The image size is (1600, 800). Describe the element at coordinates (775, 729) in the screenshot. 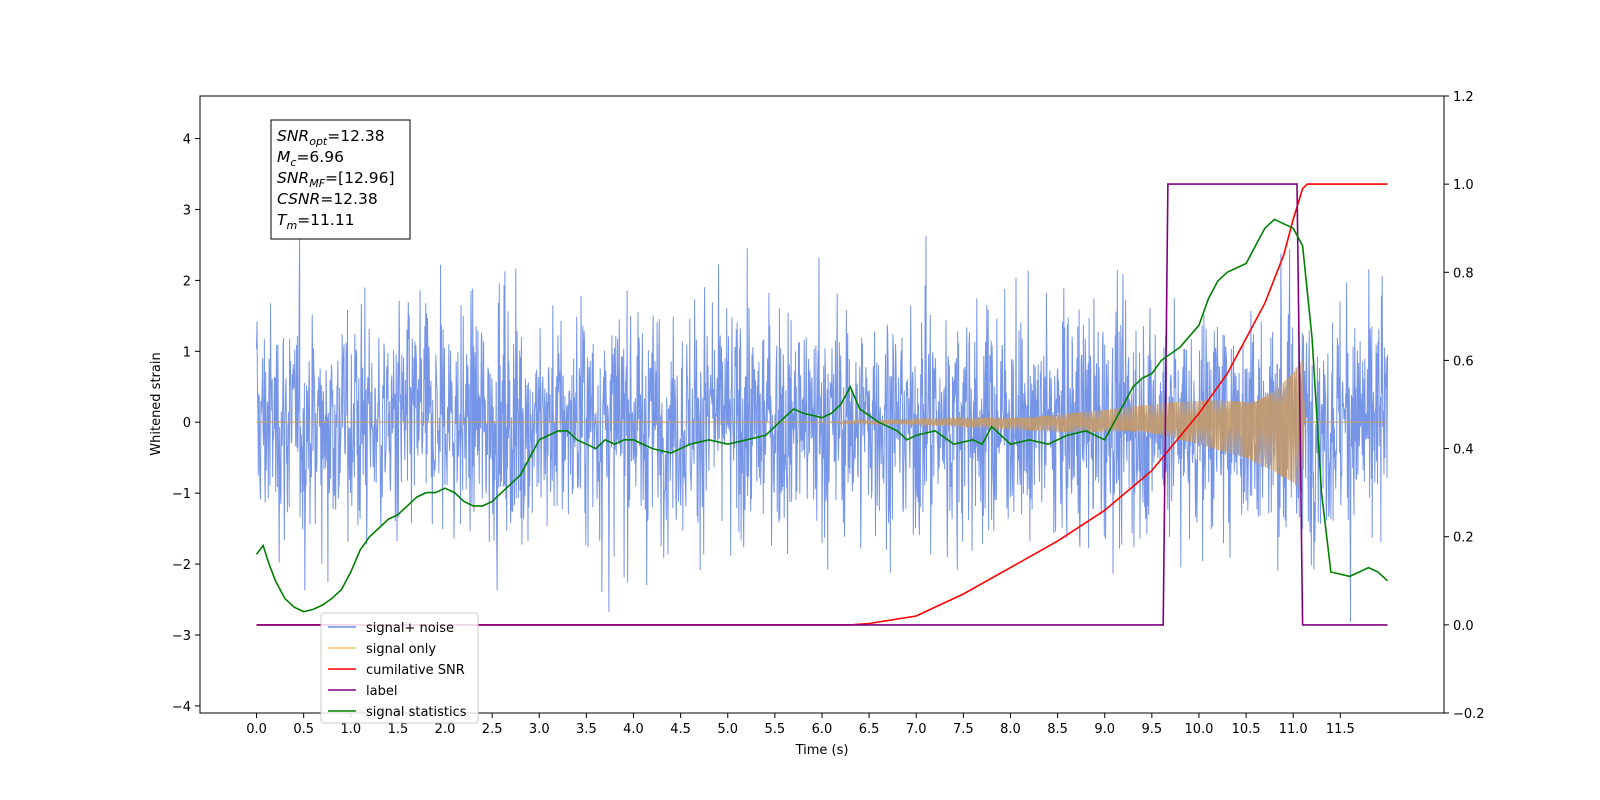

I see `x-tick-label: 5.5` at that location.